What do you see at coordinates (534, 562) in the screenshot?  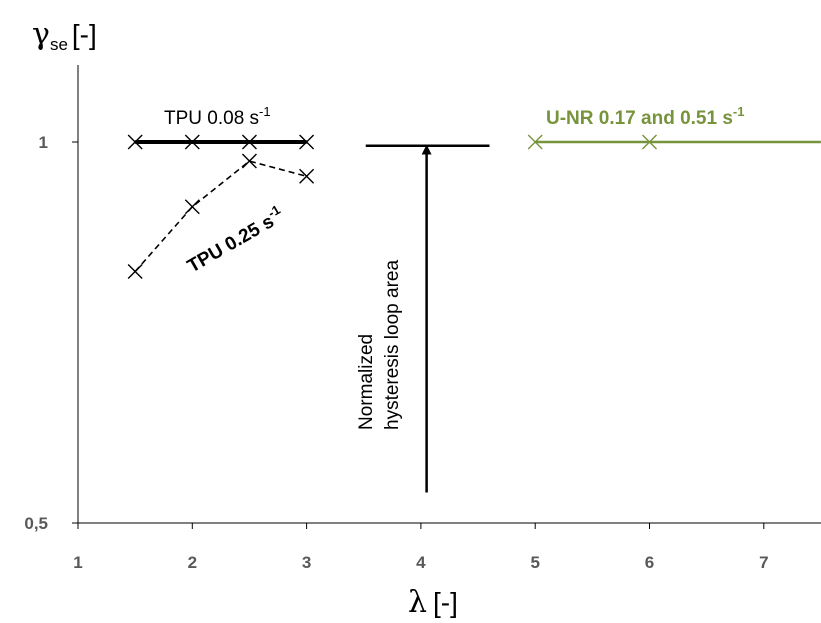 I see `x-tick-label-5: 5` at bounding box center [534, 562].